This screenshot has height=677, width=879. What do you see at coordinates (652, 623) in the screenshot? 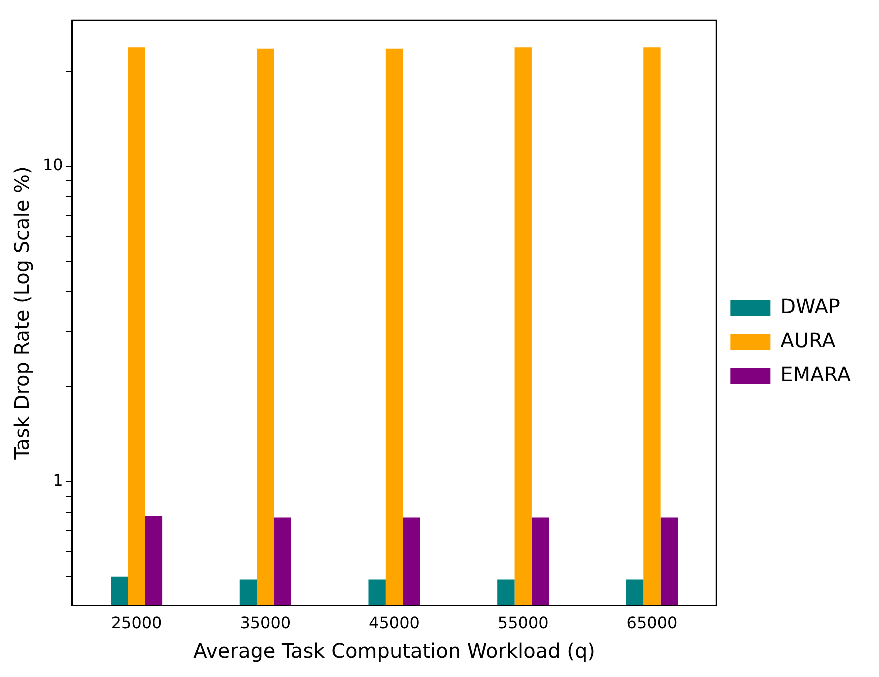
I see `x-tick-label: 65000` at bounding box center [652, 623].